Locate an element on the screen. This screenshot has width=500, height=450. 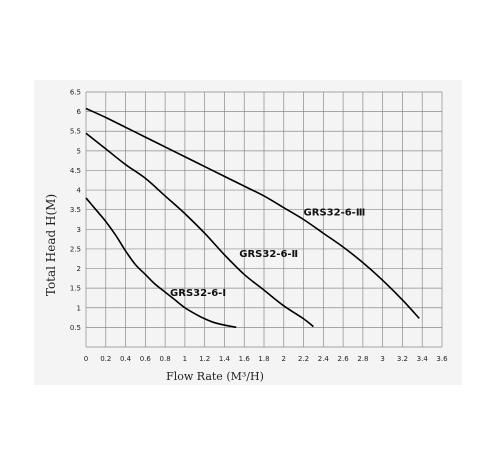
x-tick-label: 3.6 is located at coordinates (442, 359).